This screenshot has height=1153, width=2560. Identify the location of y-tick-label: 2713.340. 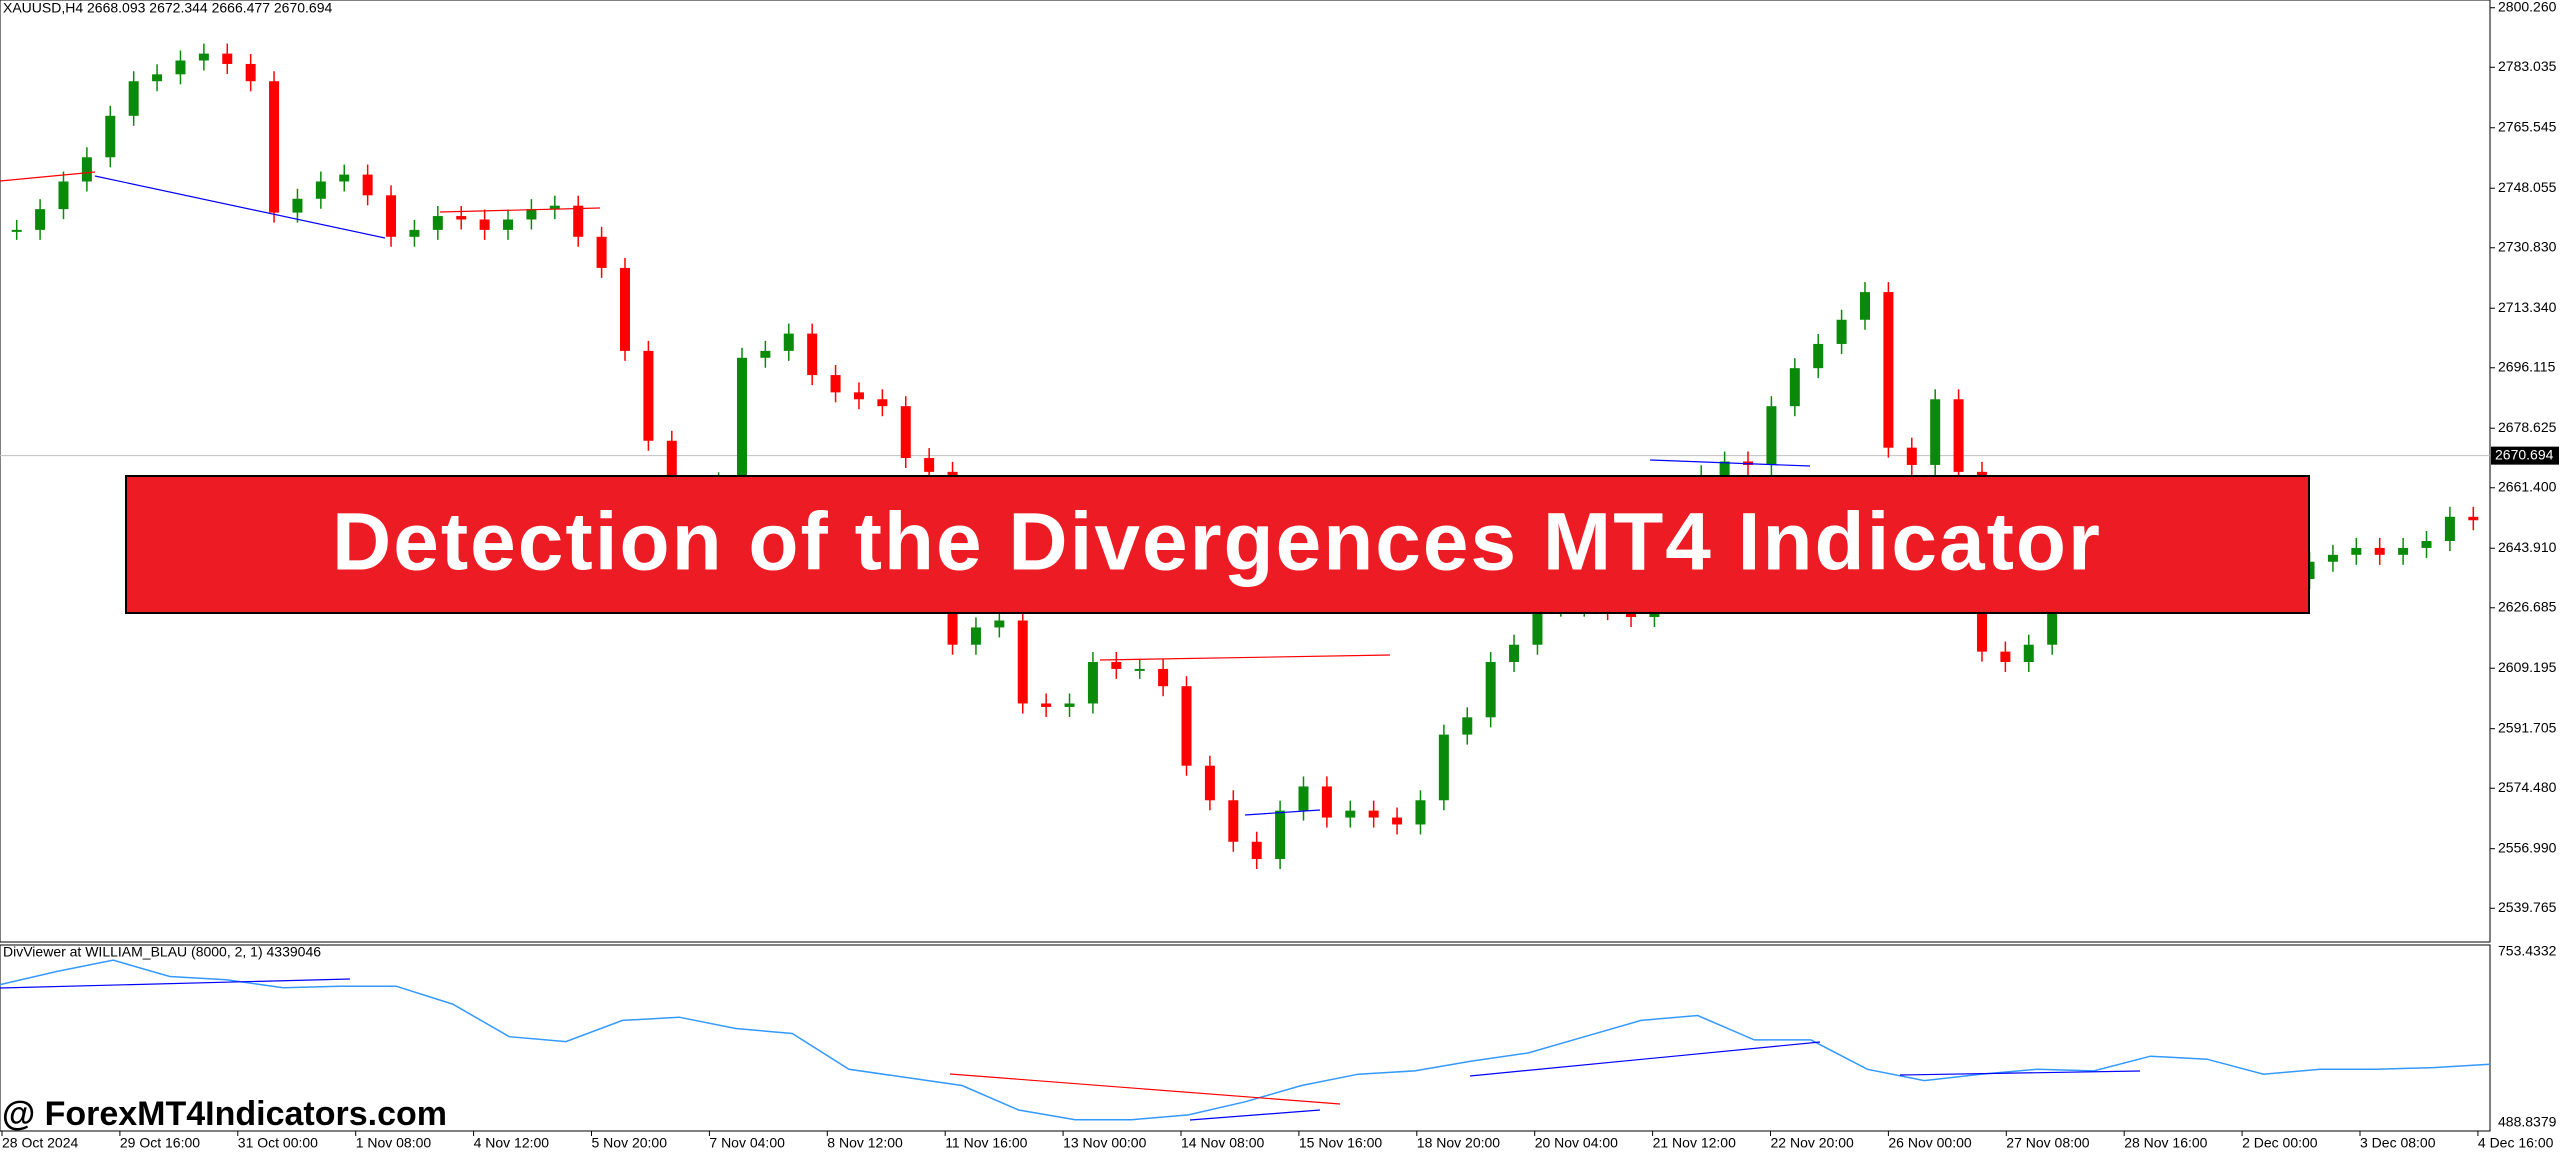
(2527, 307).